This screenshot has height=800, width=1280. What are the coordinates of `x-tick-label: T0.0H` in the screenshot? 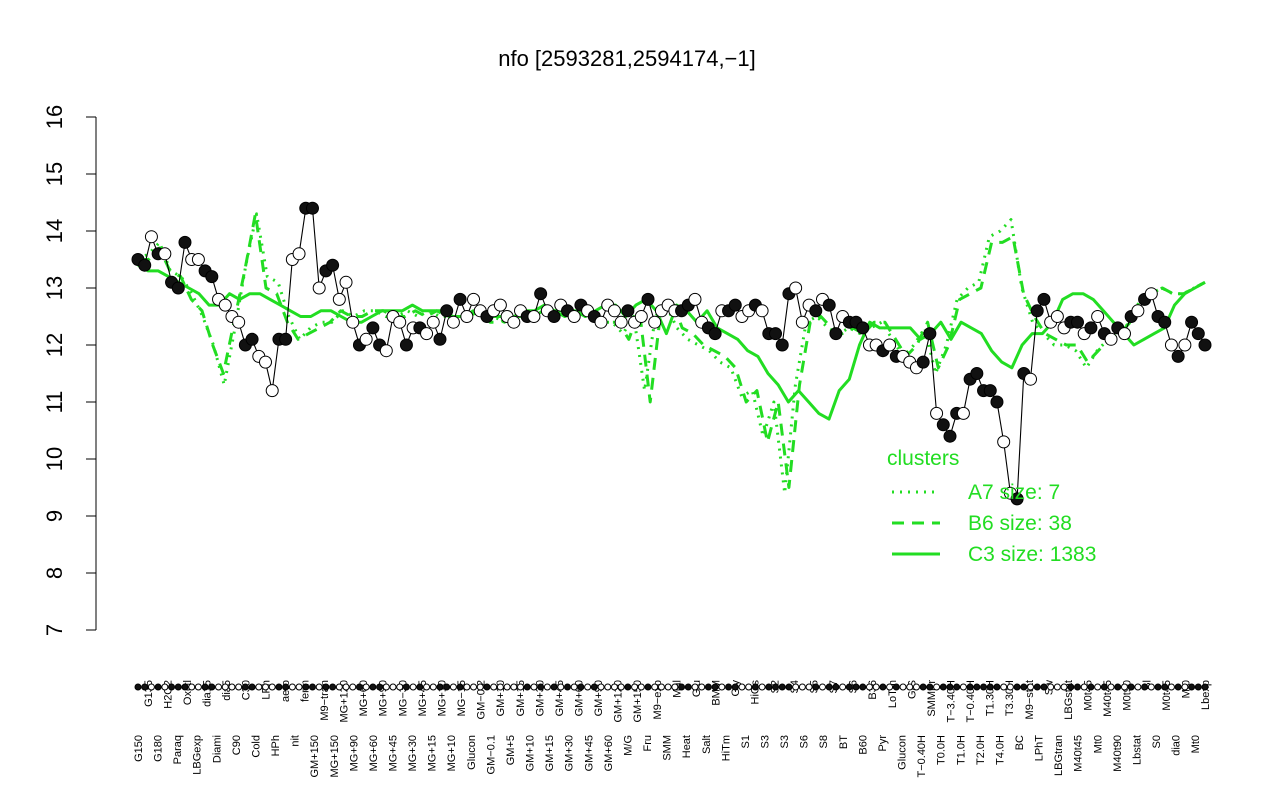 It's located at (942, 750).